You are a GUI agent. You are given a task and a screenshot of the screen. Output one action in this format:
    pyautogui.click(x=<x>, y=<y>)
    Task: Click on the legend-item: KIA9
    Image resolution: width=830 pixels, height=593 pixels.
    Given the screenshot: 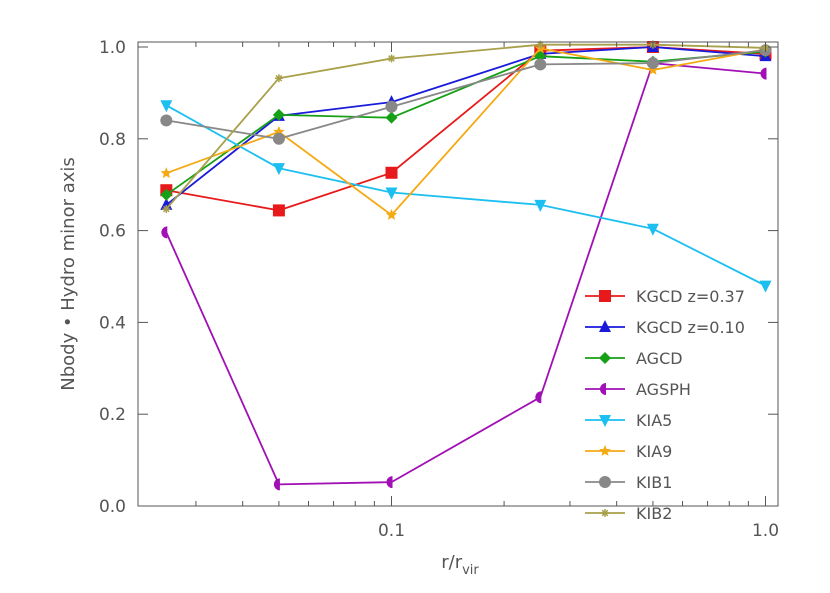 What is the action you would take?
    pyautogui.click(x=628, y=451)
    